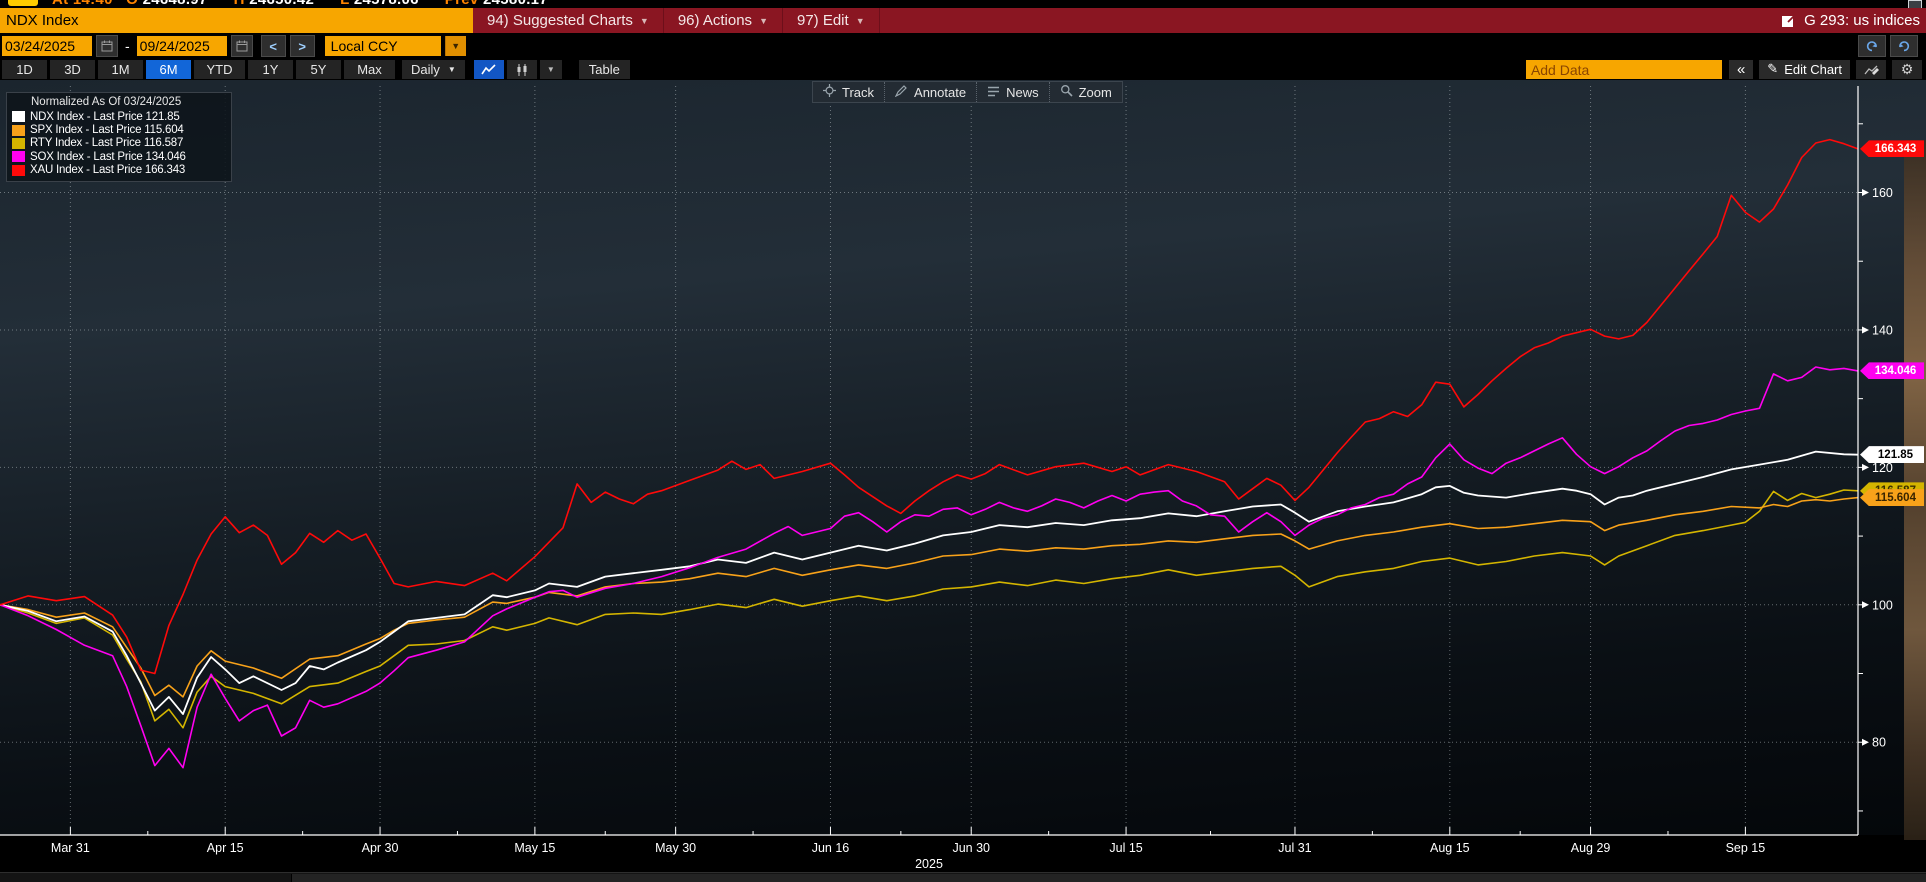  I want to click on next-period-button: >, so click(302, 46).